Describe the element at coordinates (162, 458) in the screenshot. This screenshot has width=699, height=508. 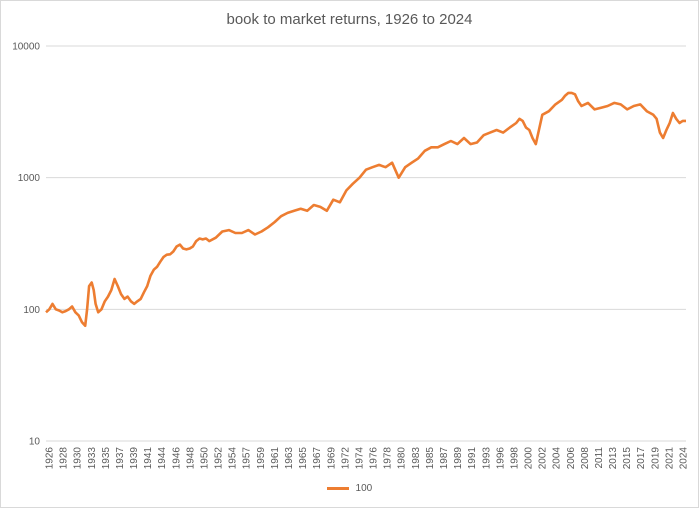
I see `x-tick-label: 1944` at that location.